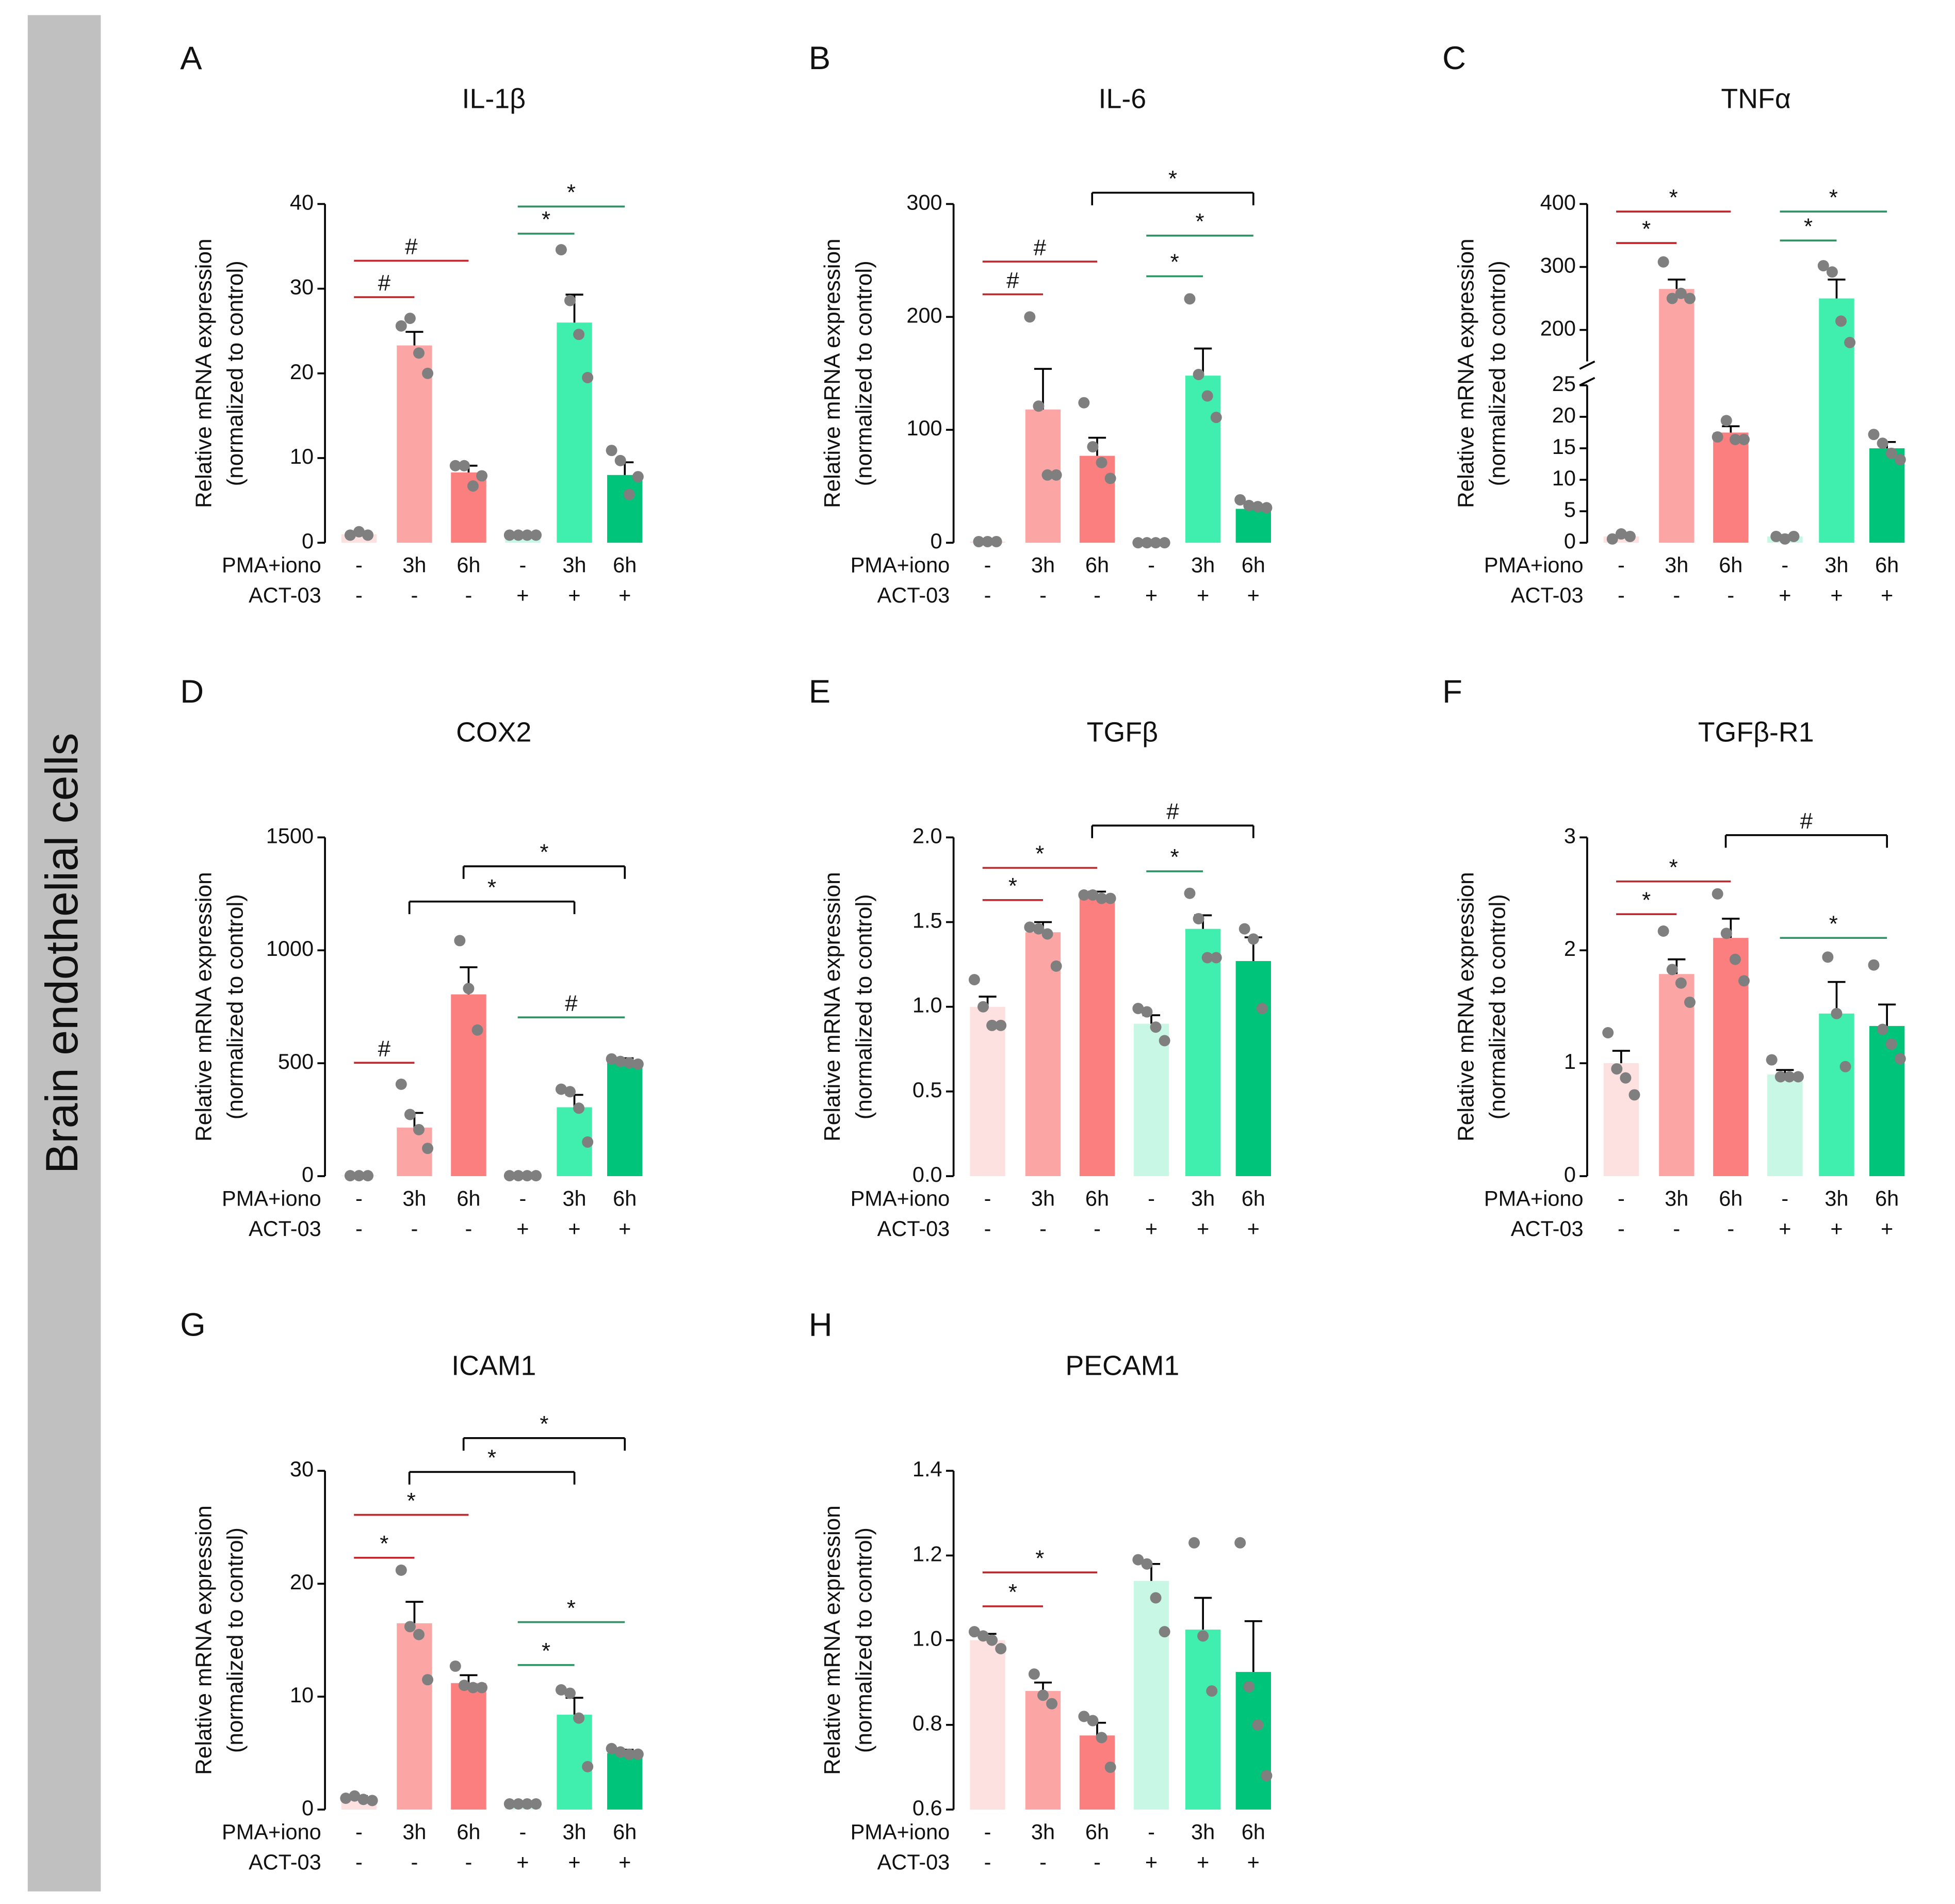 Image resolution: width=1955 pixels, height=1904 pixels. What do you see at coordinates (290, 835) in the screenshot?
I see `y-tick-label: 1500` at bounding box center [290, 835].